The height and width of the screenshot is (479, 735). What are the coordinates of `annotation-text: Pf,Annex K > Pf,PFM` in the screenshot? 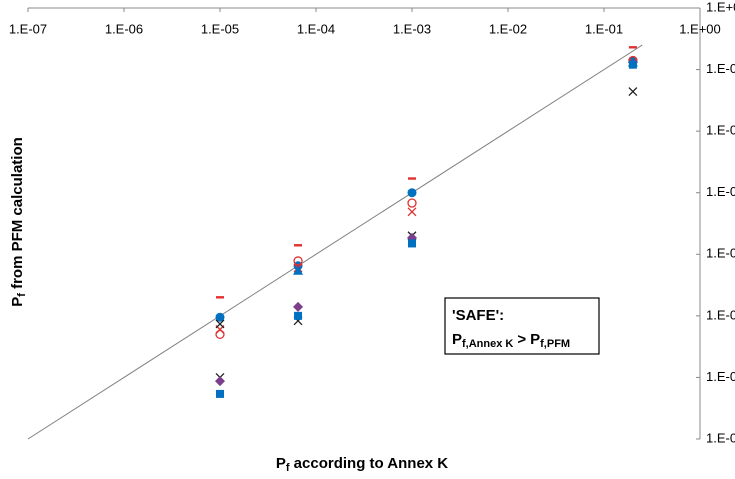 It's located at (511, 340).